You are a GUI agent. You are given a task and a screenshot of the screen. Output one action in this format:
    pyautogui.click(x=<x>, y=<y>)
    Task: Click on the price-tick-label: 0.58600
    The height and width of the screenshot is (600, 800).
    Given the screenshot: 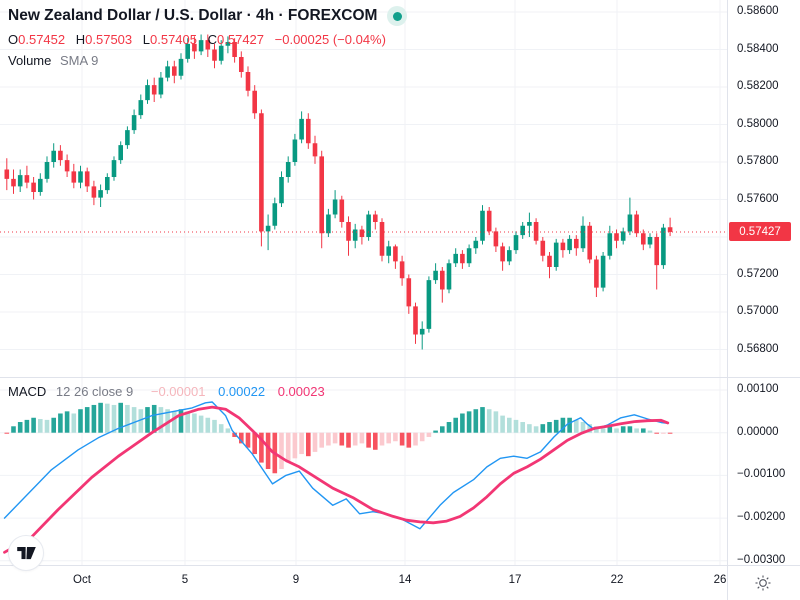 What is the action you would take?
    pyautogui.click(x=758, y=11)
    